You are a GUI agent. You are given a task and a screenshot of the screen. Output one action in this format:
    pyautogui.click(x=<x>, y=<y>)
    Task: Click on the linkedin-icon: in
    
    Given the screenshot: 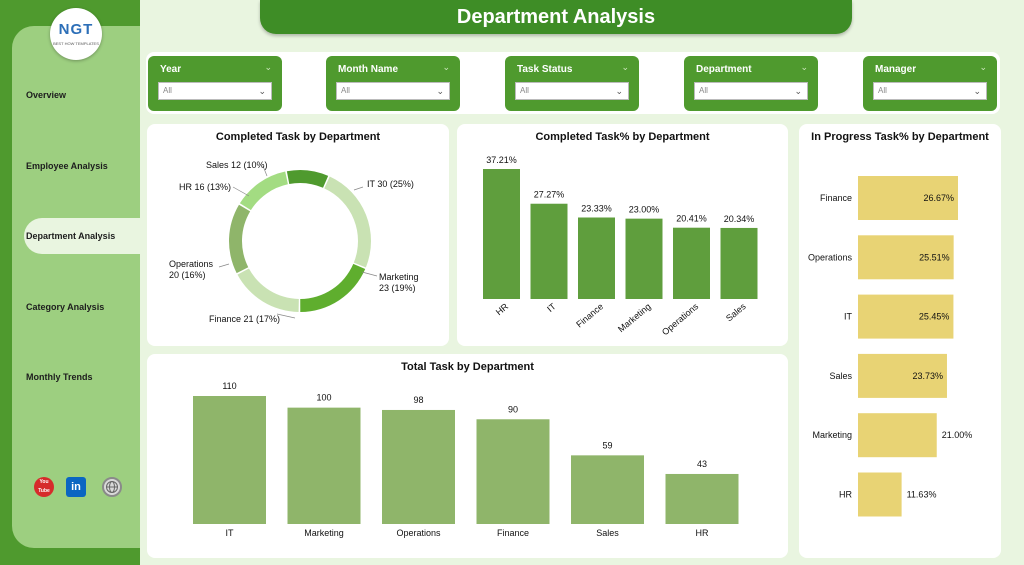 What is the action you would take?
    pyautogui.click(x=76, y=487)
    